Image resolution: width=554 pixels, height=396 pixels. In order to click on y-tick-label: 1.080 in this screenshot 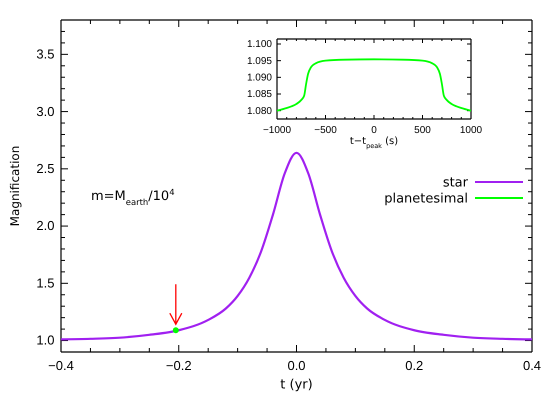, I will do `click(259, 111)`.